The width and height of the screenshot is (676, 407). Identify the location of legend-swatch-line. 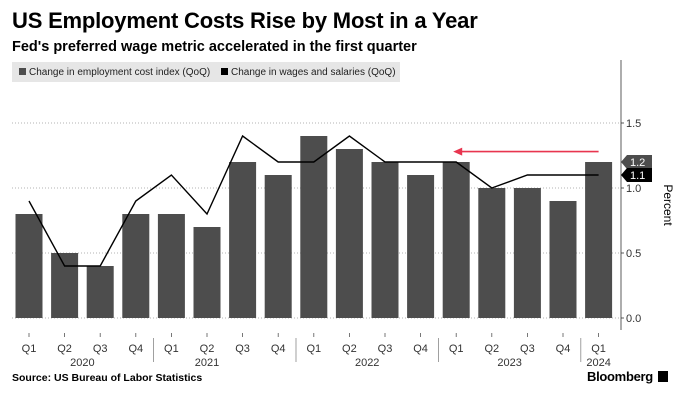
(224, 71).